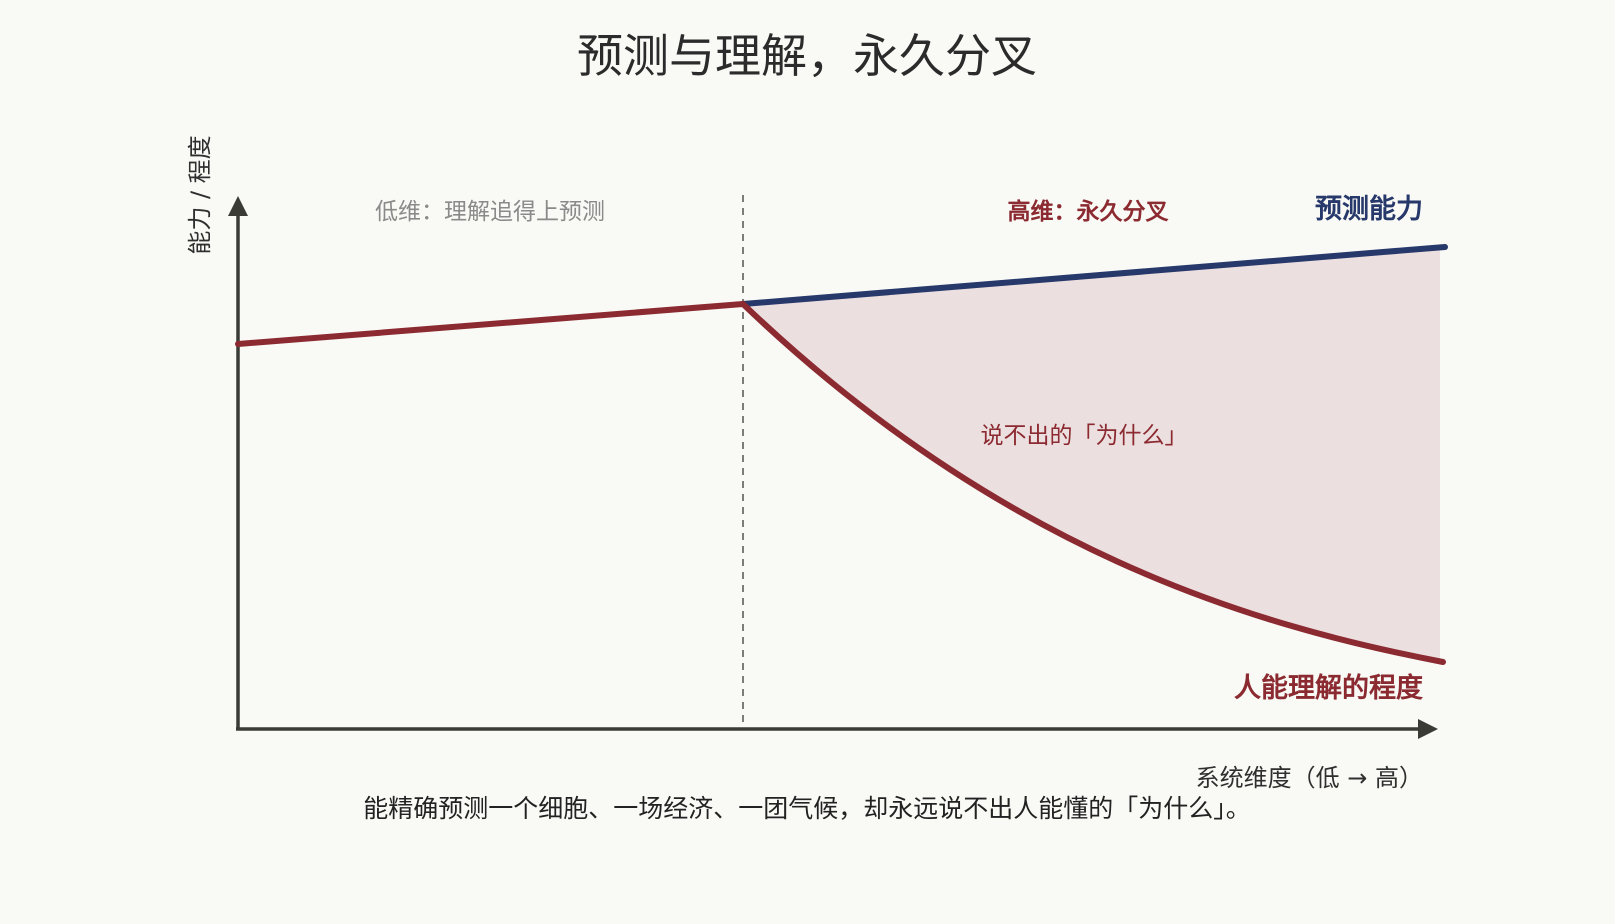 This screenshot has width=1615, height=924. Describe the element at coordinates (1328, 688) in the screenshot. I see `understanding-curve-label: 人能理解的程度` at that location.